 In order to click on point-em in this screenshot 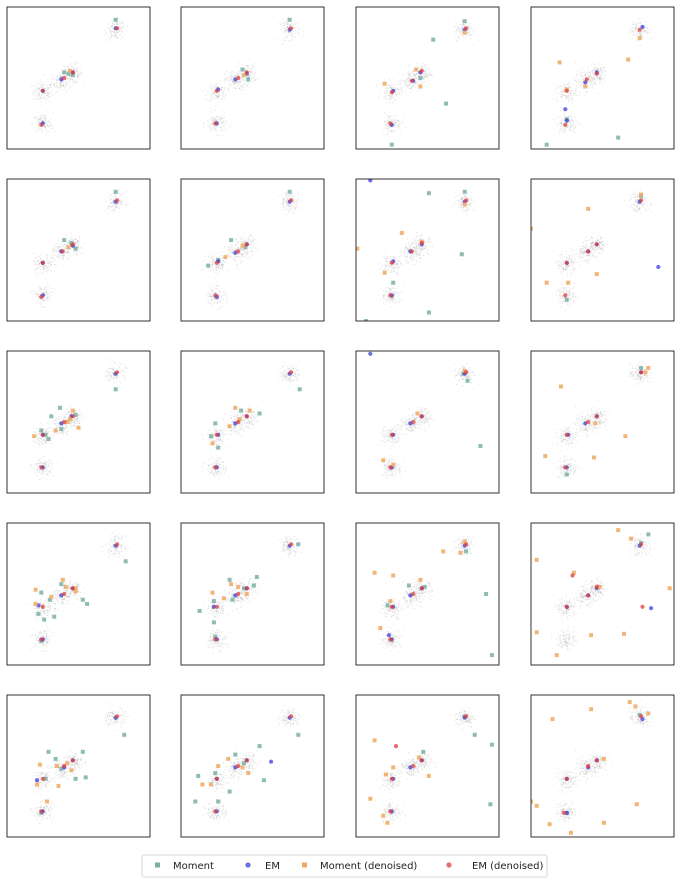, I will do `click(642, 26)`.